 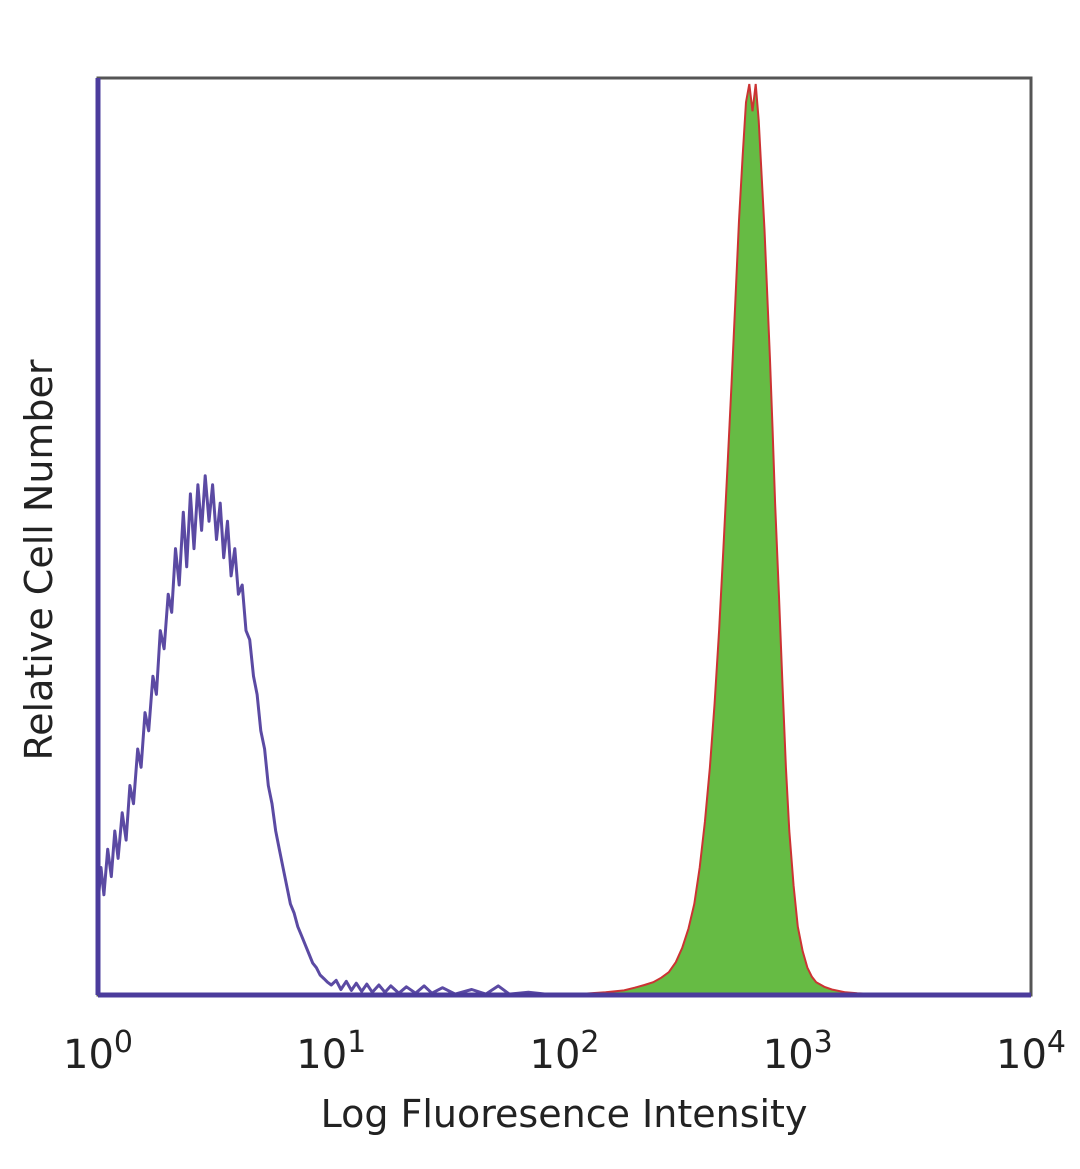 I want to click on x-tick-label: 102, so click(x=565, y=1051).